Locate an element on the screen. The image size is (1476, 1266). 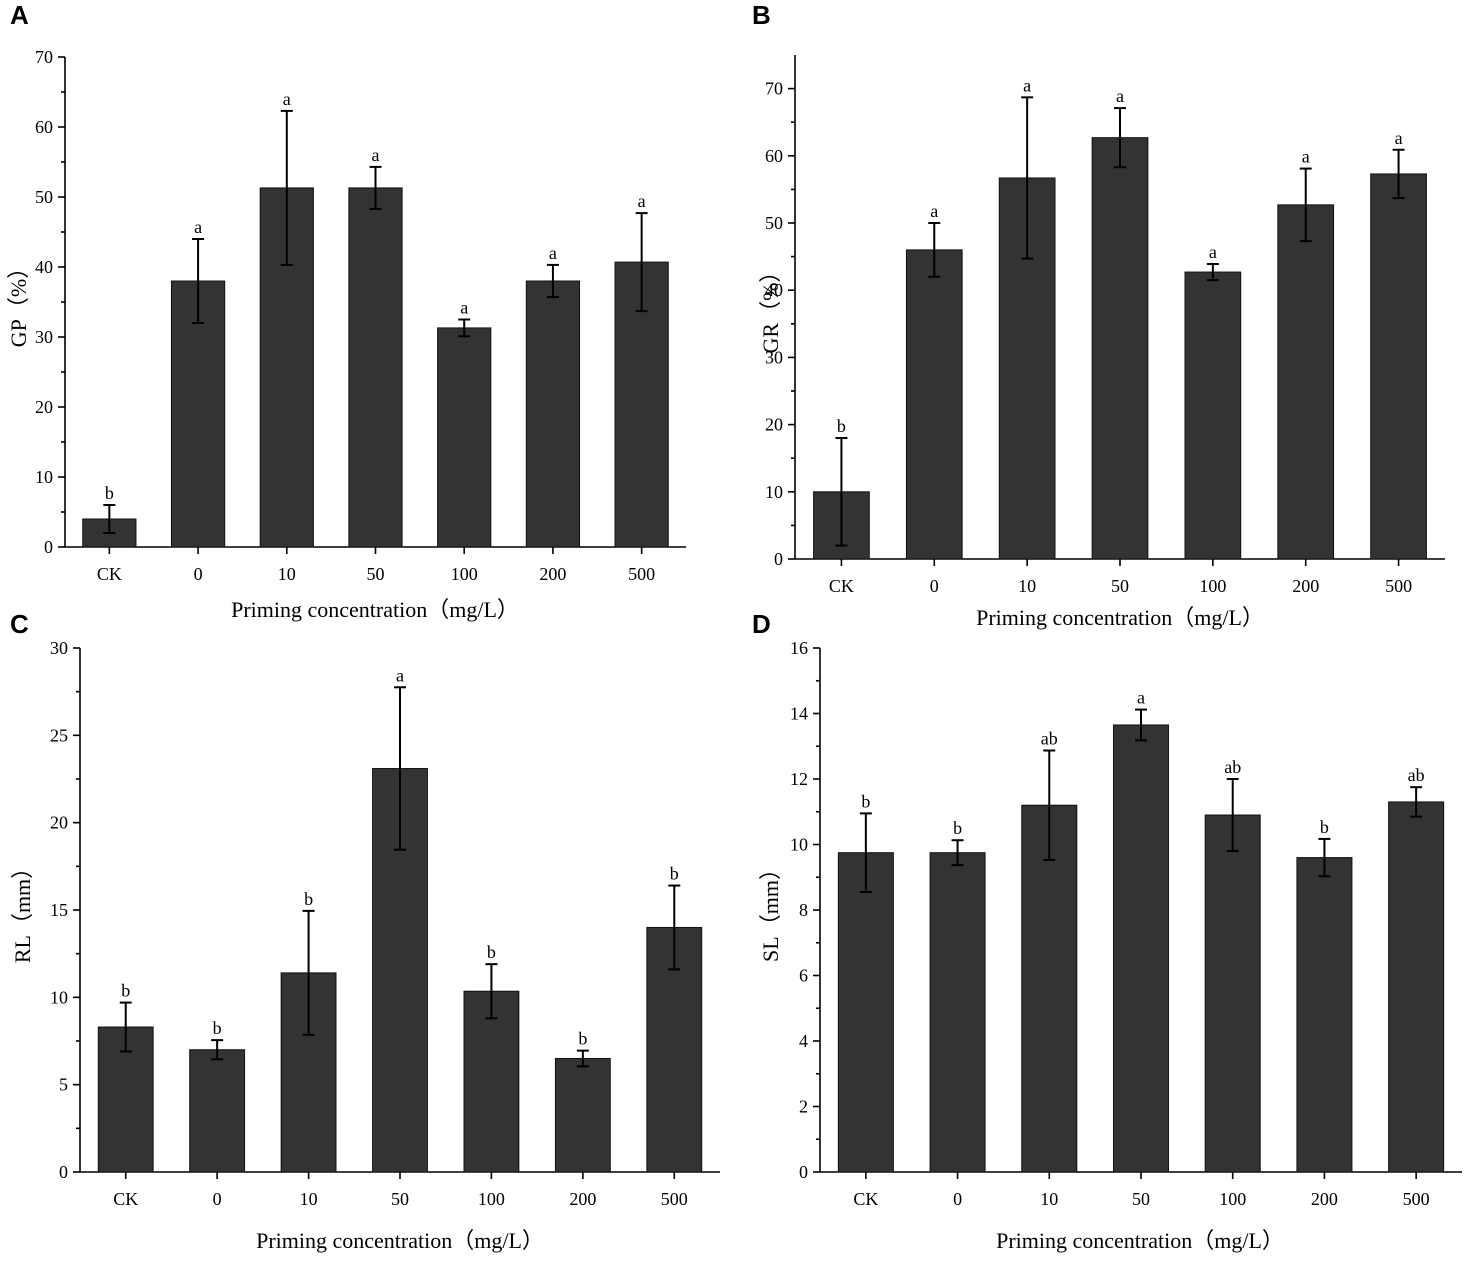
panel-b-ytick-label: 30 is located at coordinates (774, 357).